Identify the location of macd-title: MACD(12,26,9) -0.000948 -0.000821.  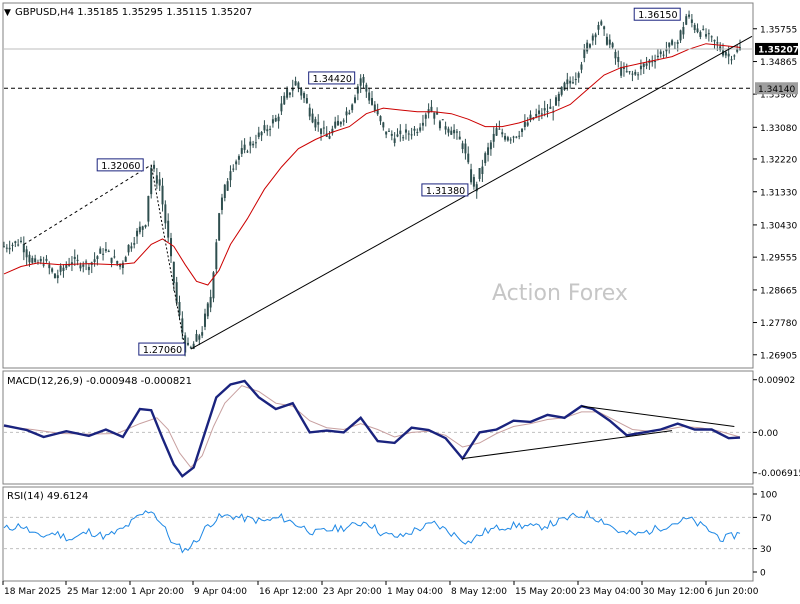
(99, 381).